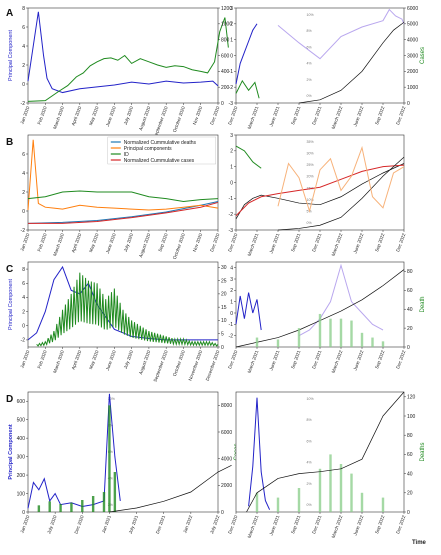  What do you see at coordinates (58, 361) in the screenshot?
I see `x-tick-label: March 2020` at bounding box center [58, 361].